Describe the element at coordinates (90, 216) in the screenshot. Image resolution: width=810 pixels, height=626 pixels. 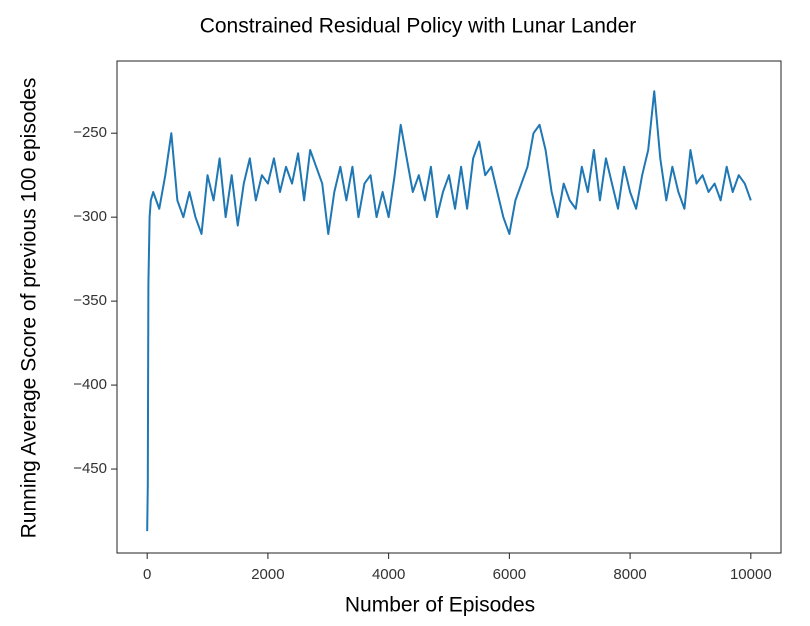
I see `y-tick-label: −300` at that location.